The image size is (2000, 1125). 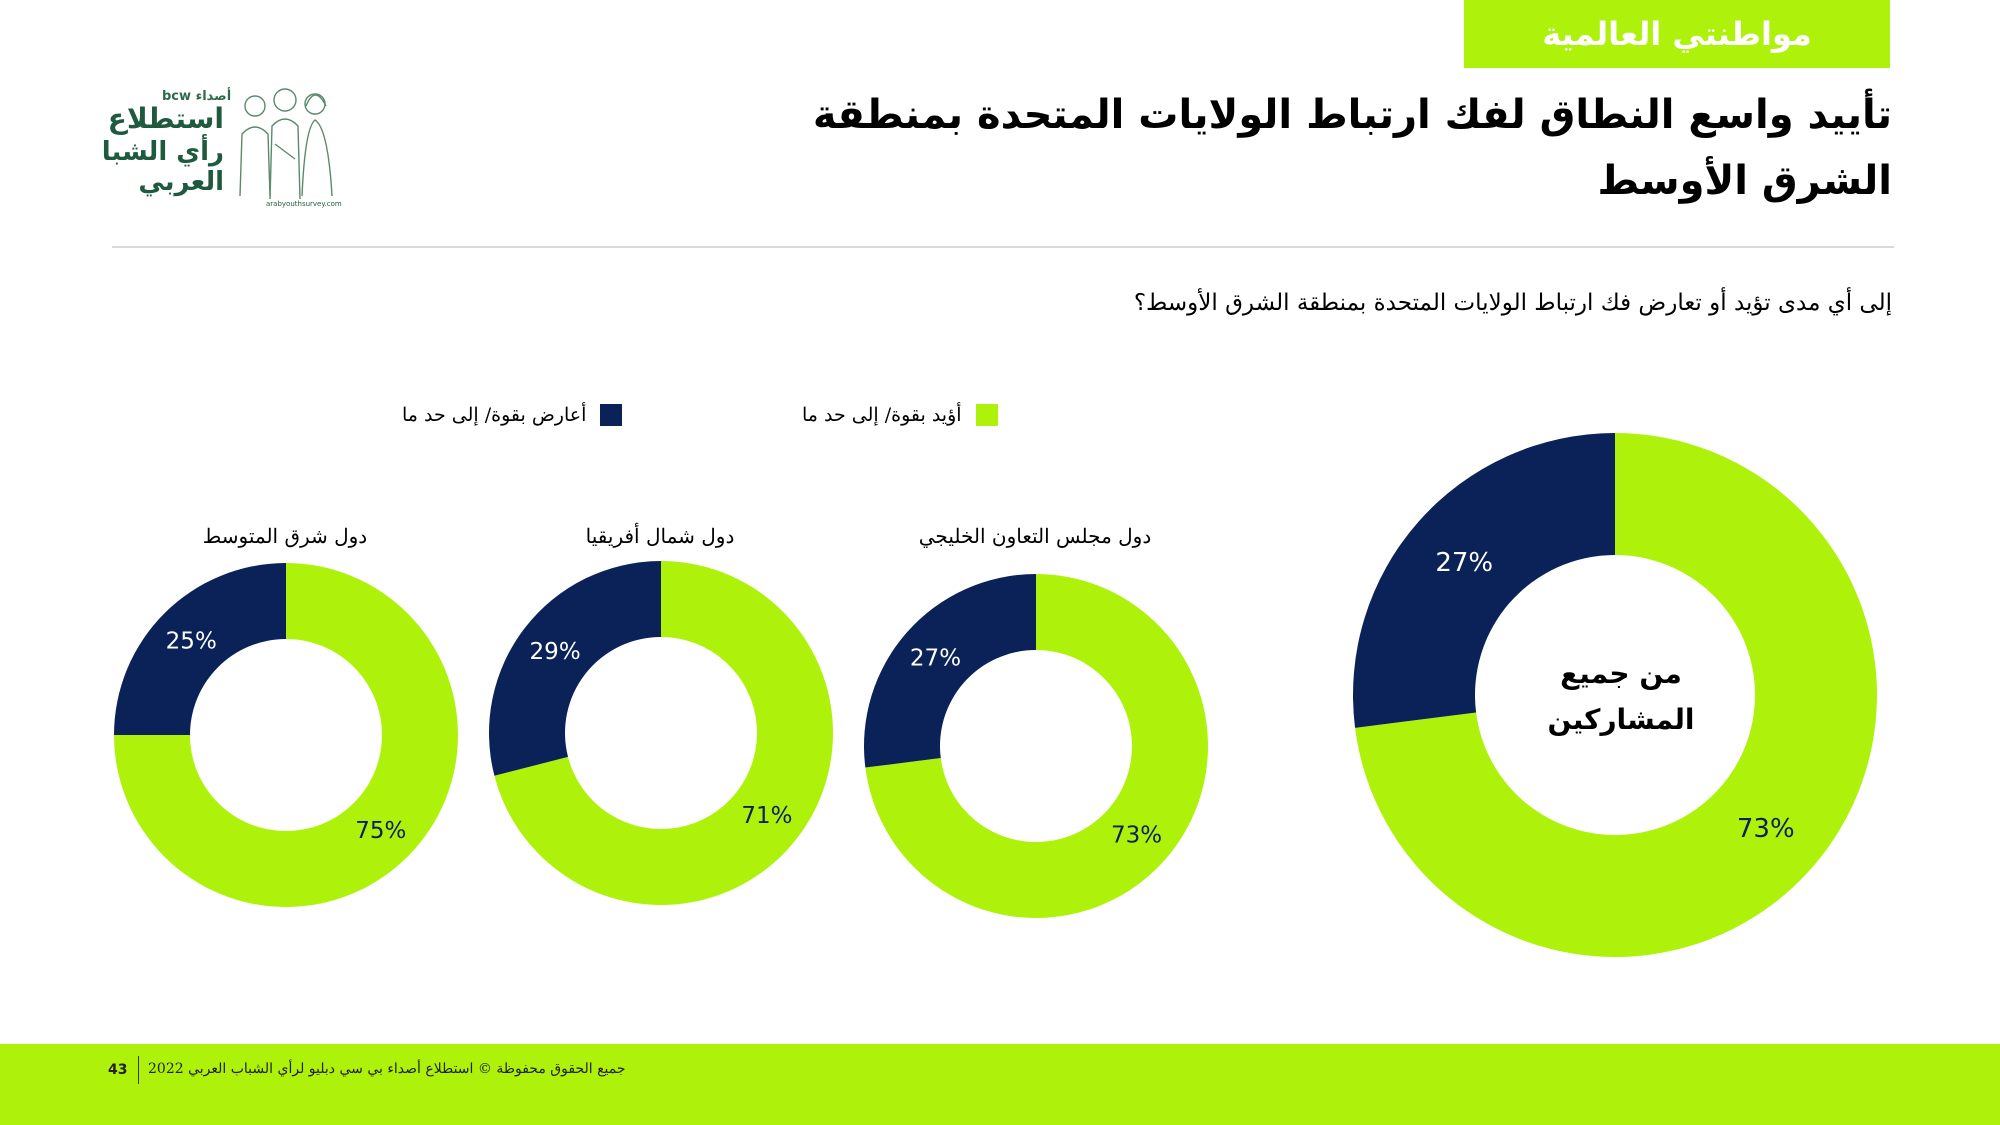 What do you see at coordinates (181, 182) in the screenshot?
I see `logo-line3: العربي` at bounding box center [181, 182].